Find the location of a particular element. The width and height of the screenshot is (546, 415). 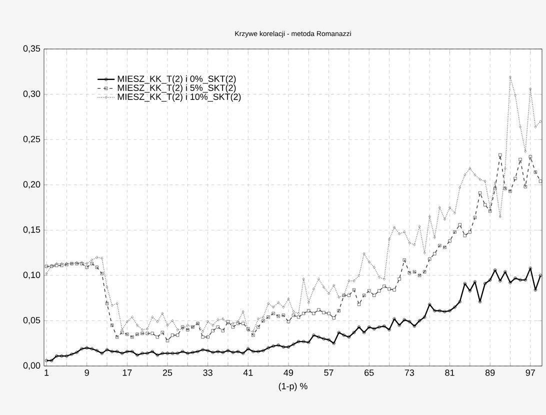

x-tick-label: 33 is located at coordinates (207, 373).